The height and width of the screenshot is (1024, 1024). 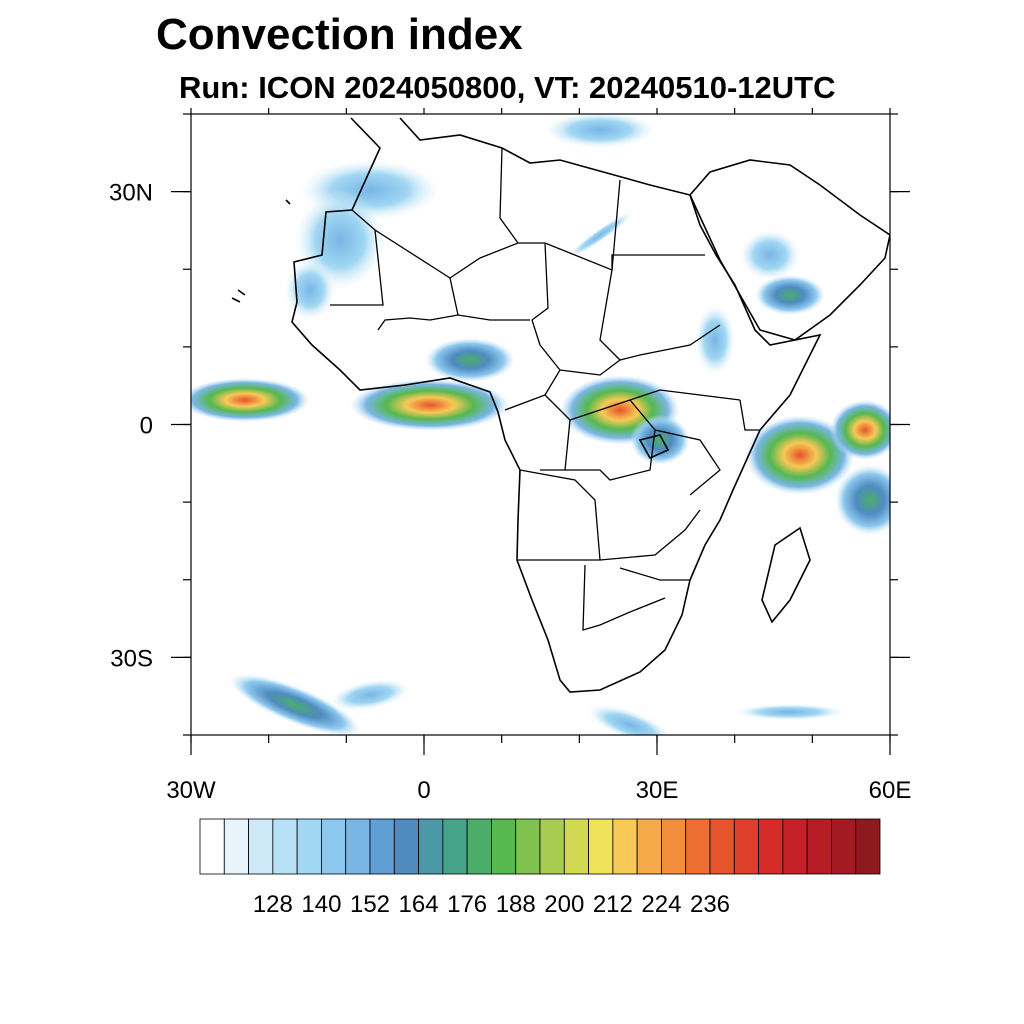 I want to click on colorbar-label: 176, so click(x=467, y=904).